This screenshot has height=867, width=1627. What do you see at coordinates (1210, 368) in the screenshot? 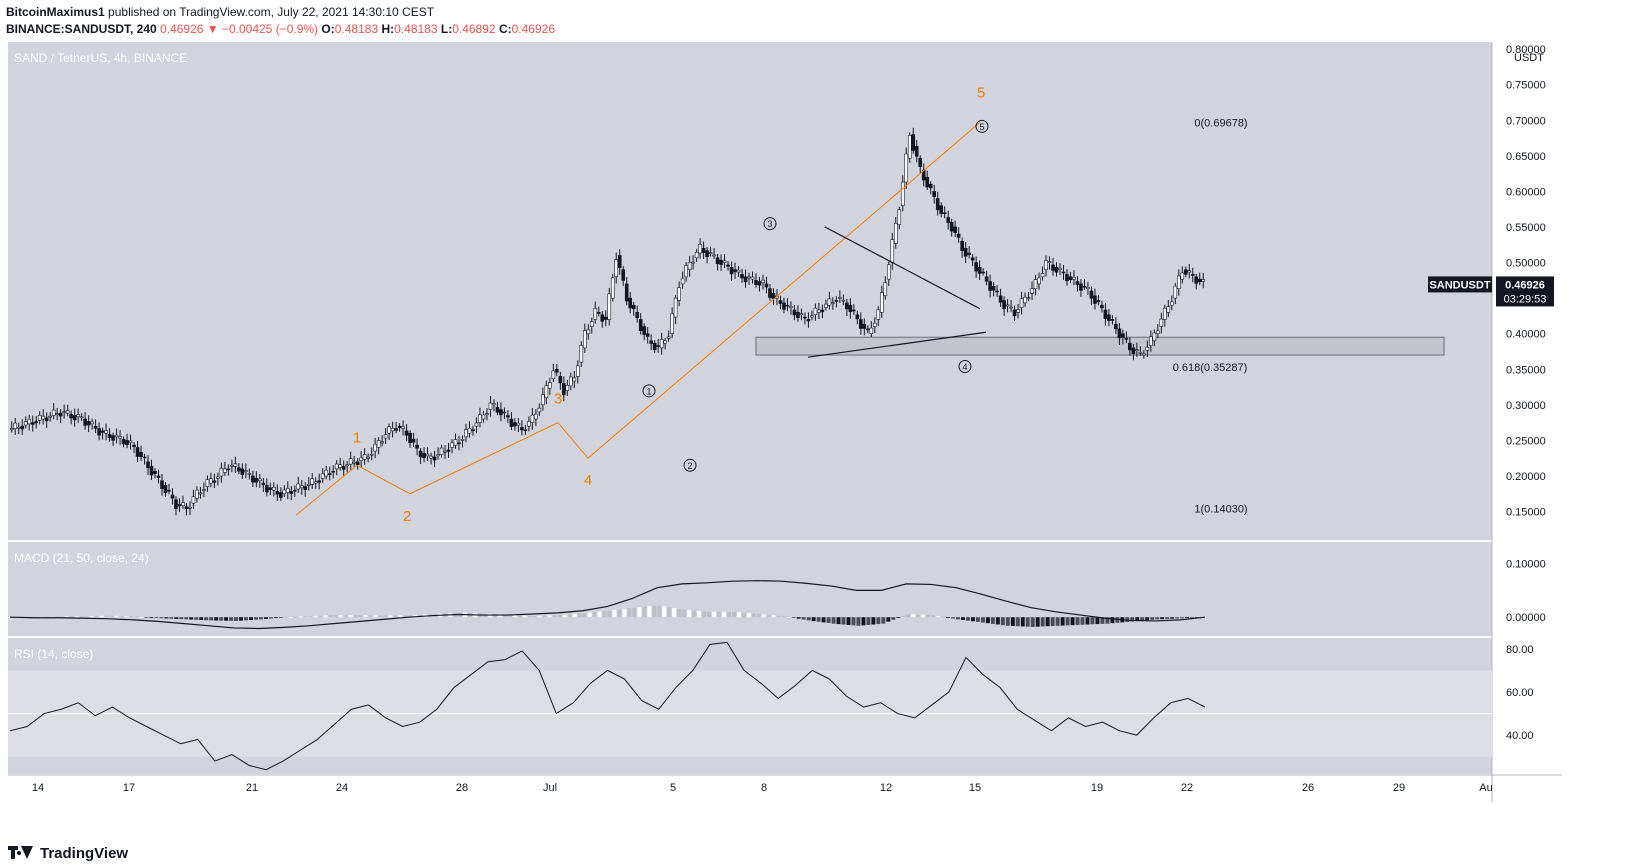
I see `fib-level-label: 0.618(0.35287)` at bounding box center [1210, 368].